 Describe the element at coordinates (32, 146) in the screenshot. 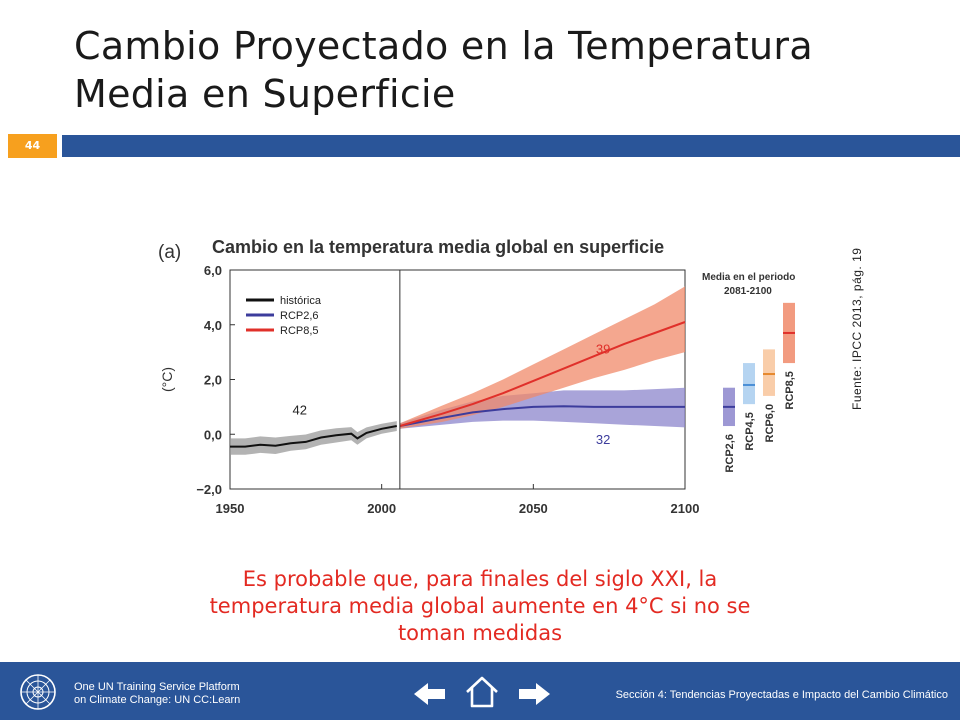

I see `slide-number: 44` at that location.